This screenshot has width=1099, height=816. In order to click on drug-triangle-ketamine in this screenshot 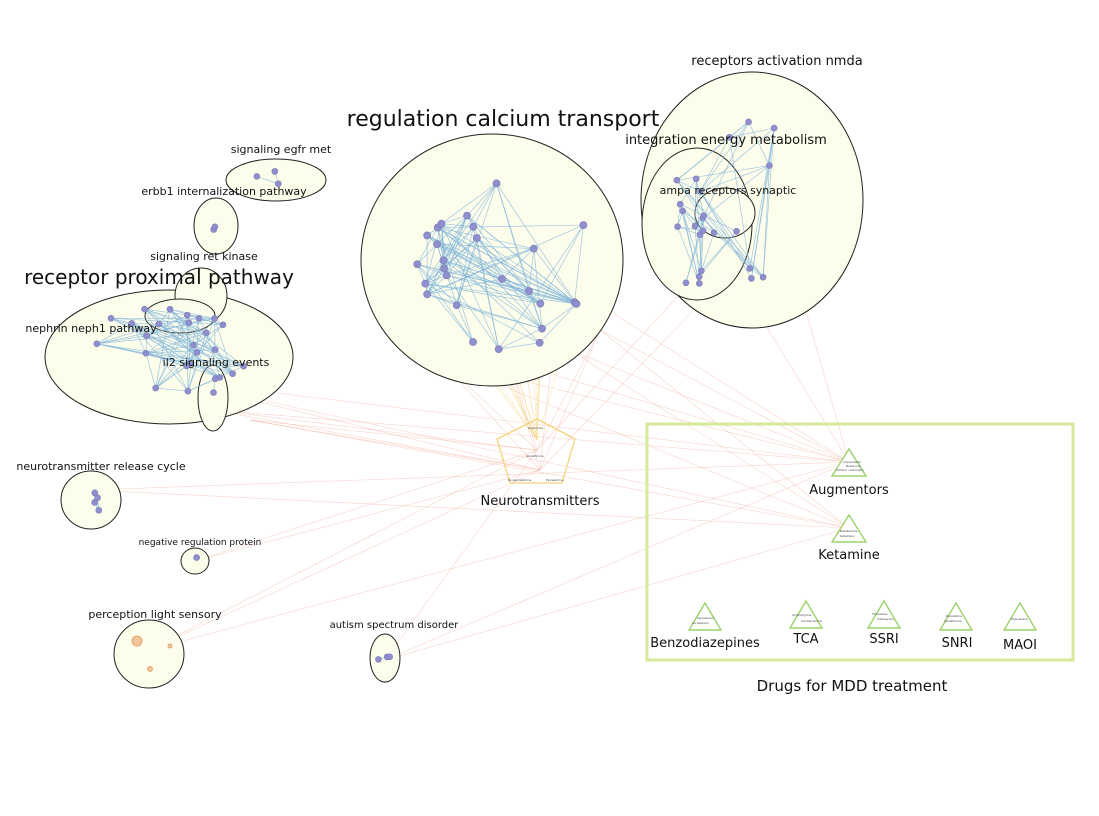, I will do `click(849, 528)`.